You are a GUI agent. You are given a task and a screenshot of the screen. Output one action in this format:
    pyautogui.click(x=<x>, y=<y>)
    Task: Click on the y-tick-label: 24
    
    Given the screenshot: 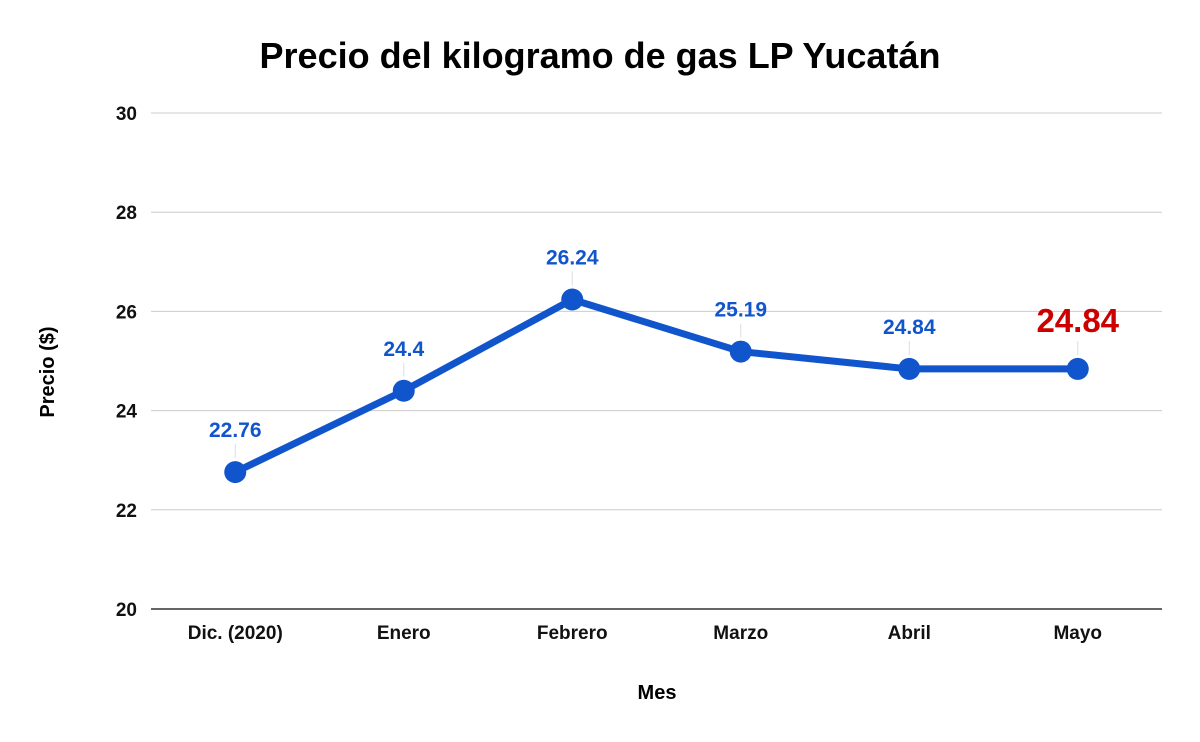 What is the action you would take?
    pyautogui.click(x=127, y=412)
    